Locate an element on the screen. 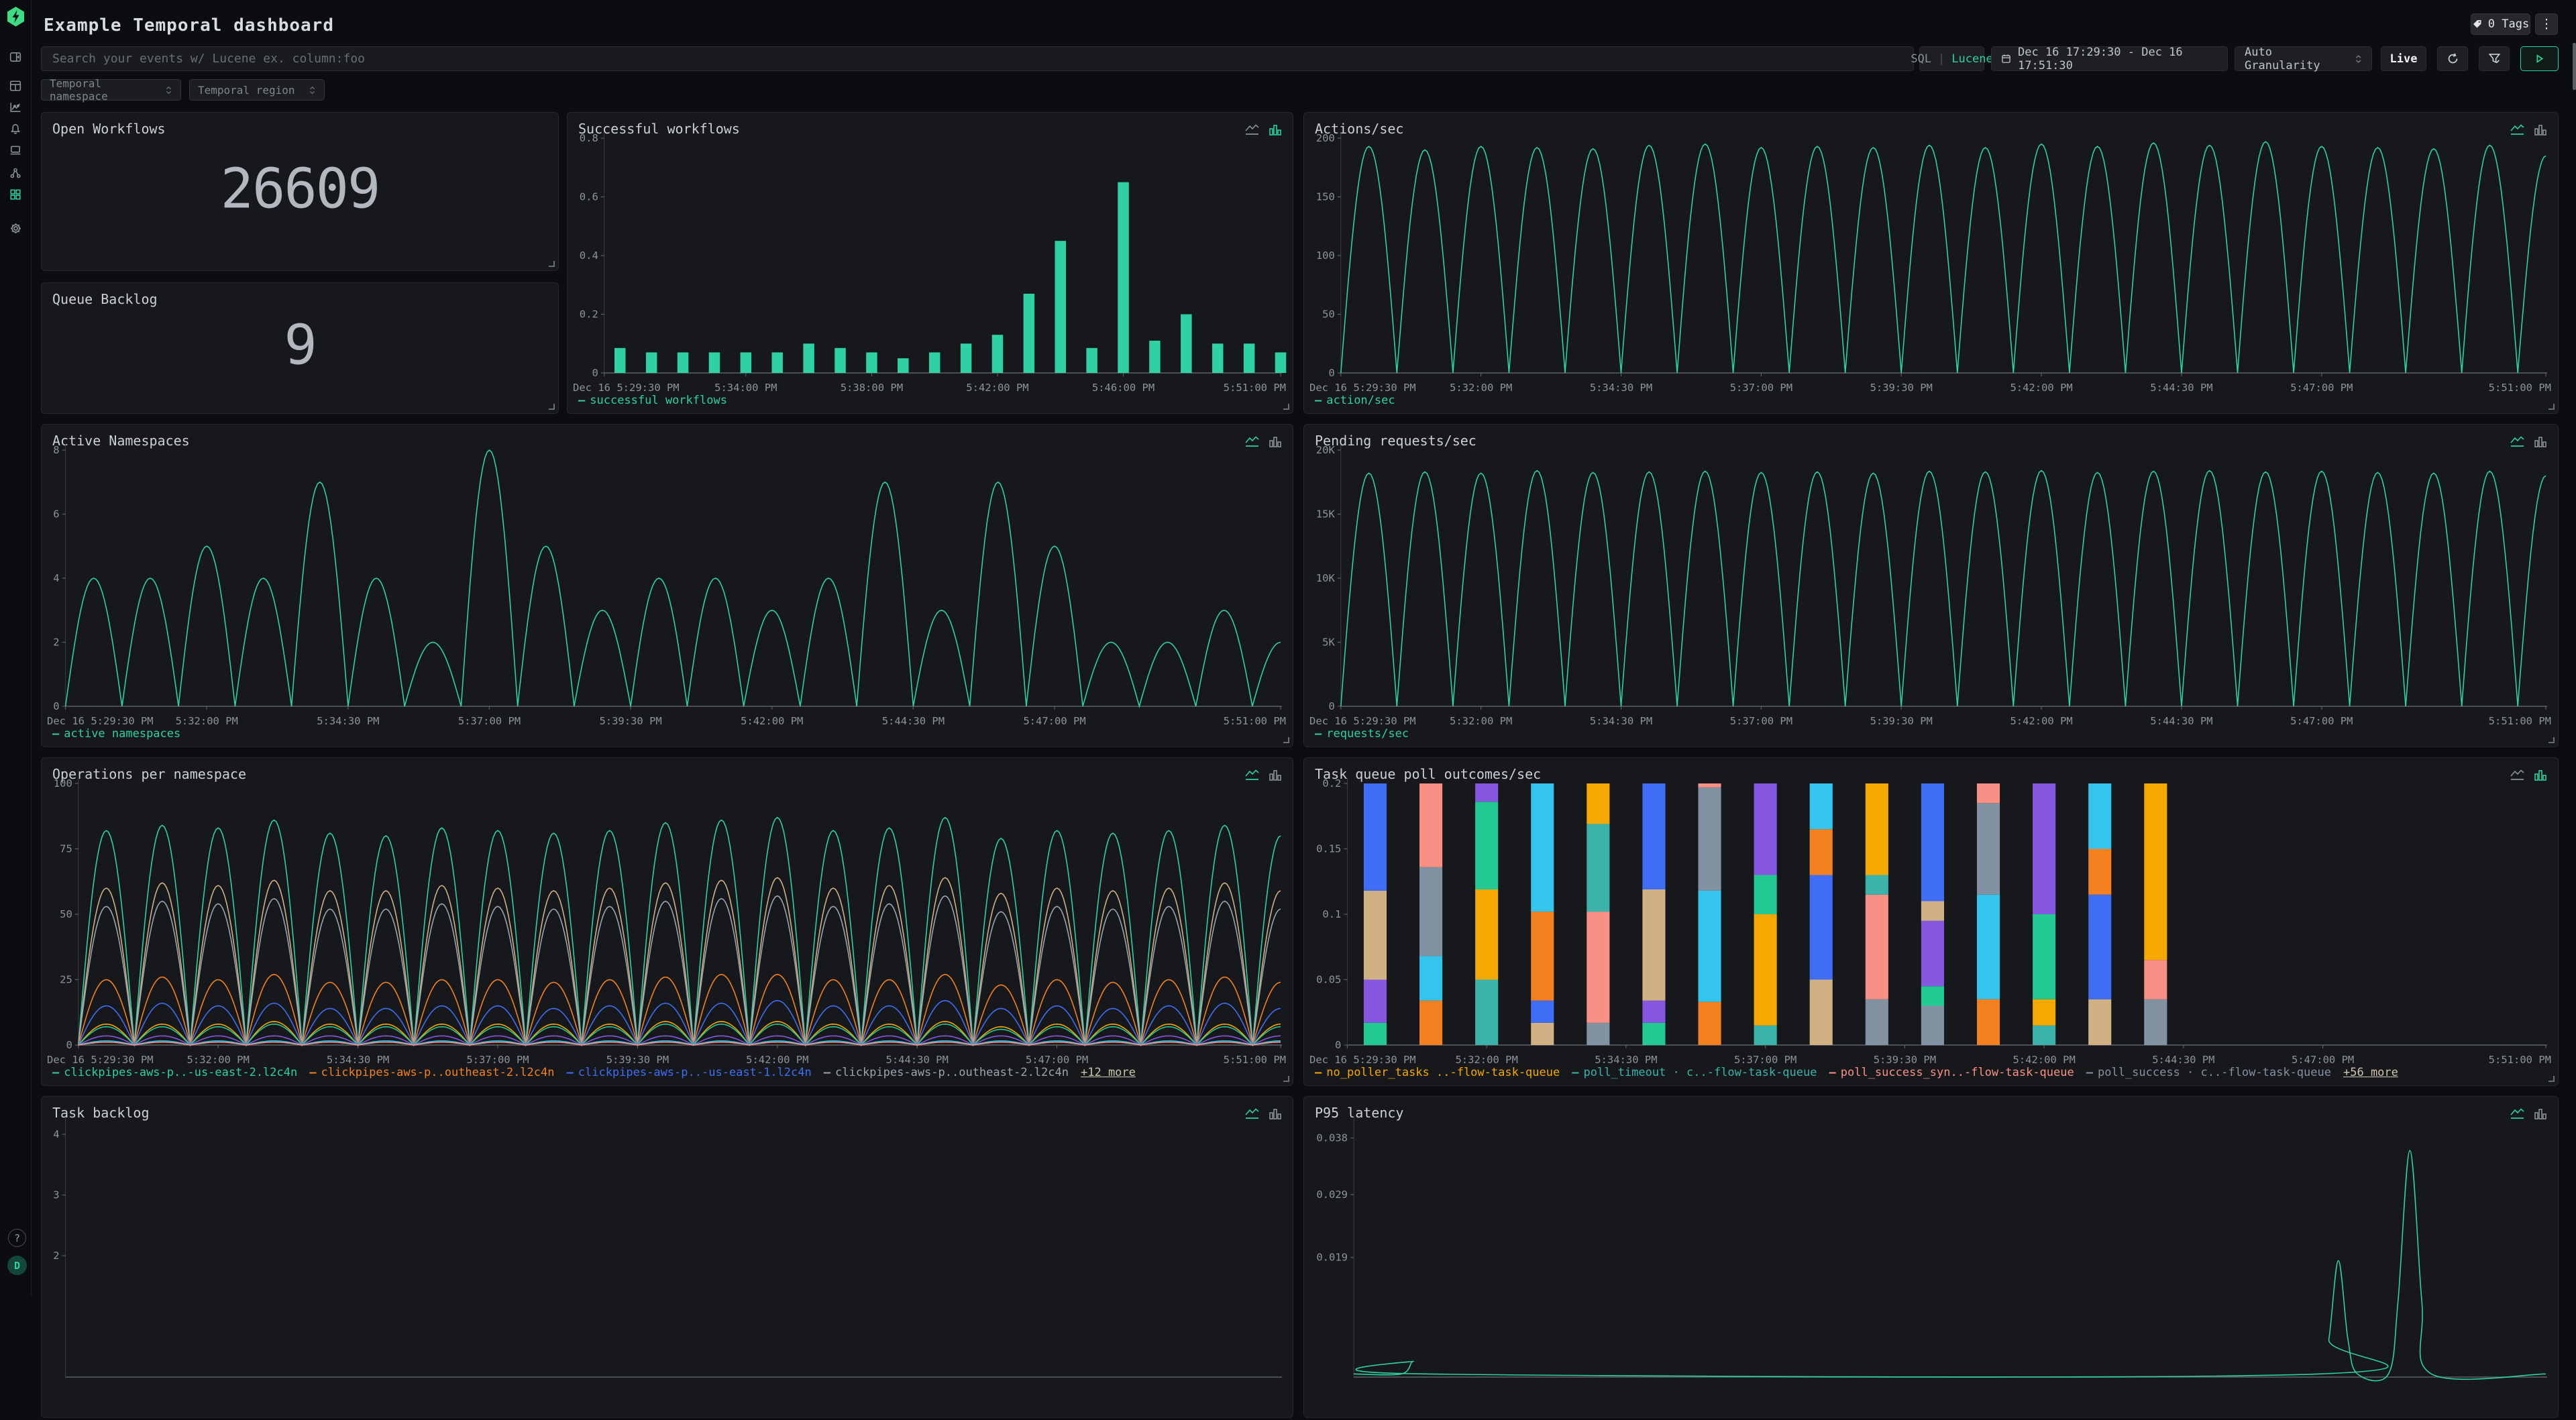 The width and height of the screenshot is (2576, 1420). panel-title: Task backlog is located at coordinates (101, 1113).